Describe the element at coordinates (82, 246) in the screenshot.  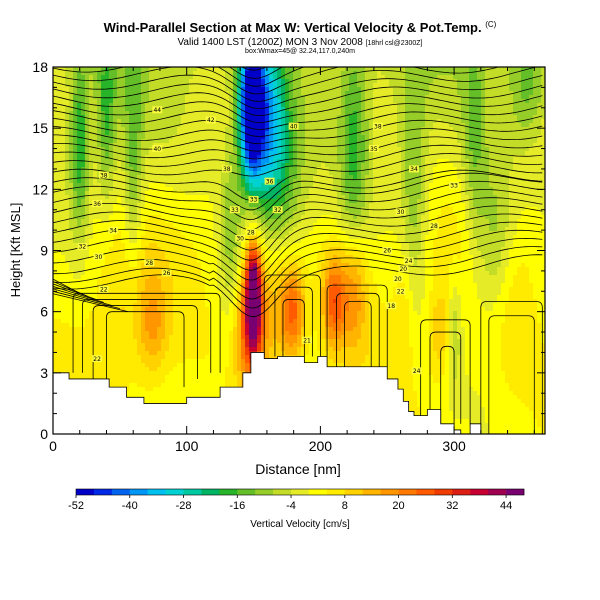
I see `contour-label-bg` at that location.